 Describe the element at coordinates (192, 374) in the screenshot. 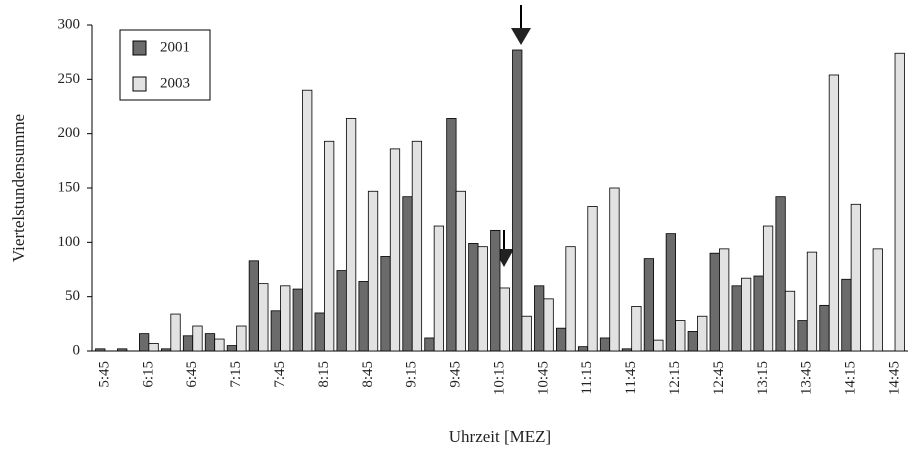

I see `x-tick-label: 6:45` at that location.